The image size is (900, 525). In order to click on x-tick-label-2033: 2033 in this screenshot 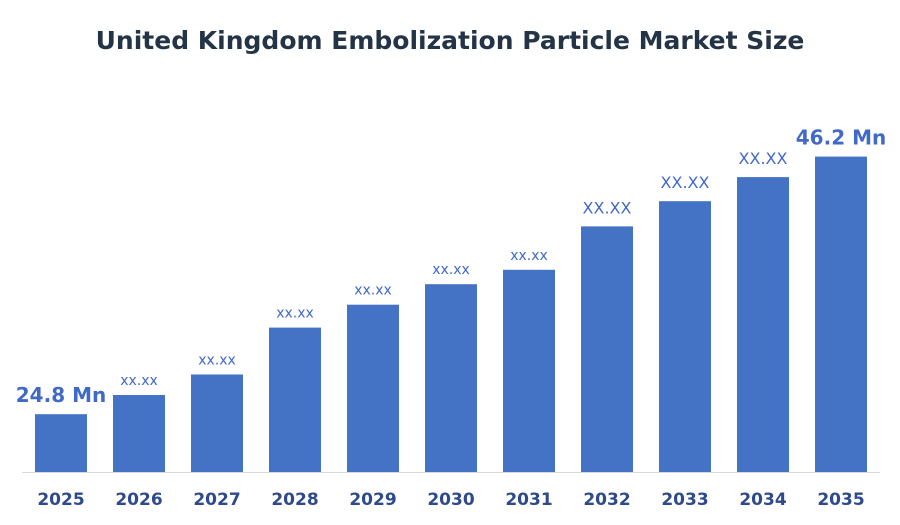, I will do `click(684, 500)`.